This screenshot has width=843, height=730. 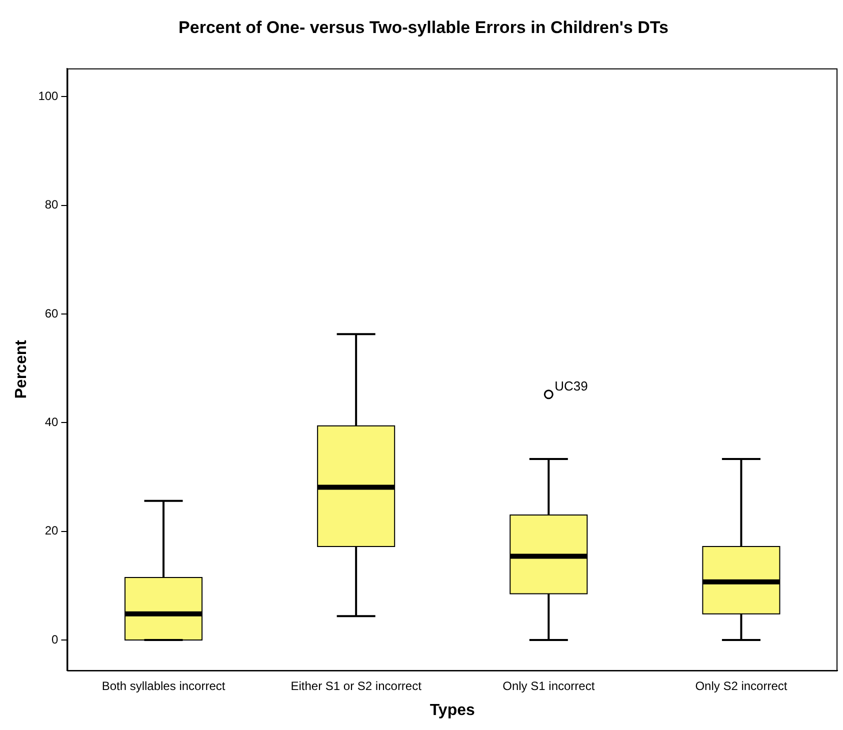 I want to click on y-tick-label: 0, so click(x=55, y=639).